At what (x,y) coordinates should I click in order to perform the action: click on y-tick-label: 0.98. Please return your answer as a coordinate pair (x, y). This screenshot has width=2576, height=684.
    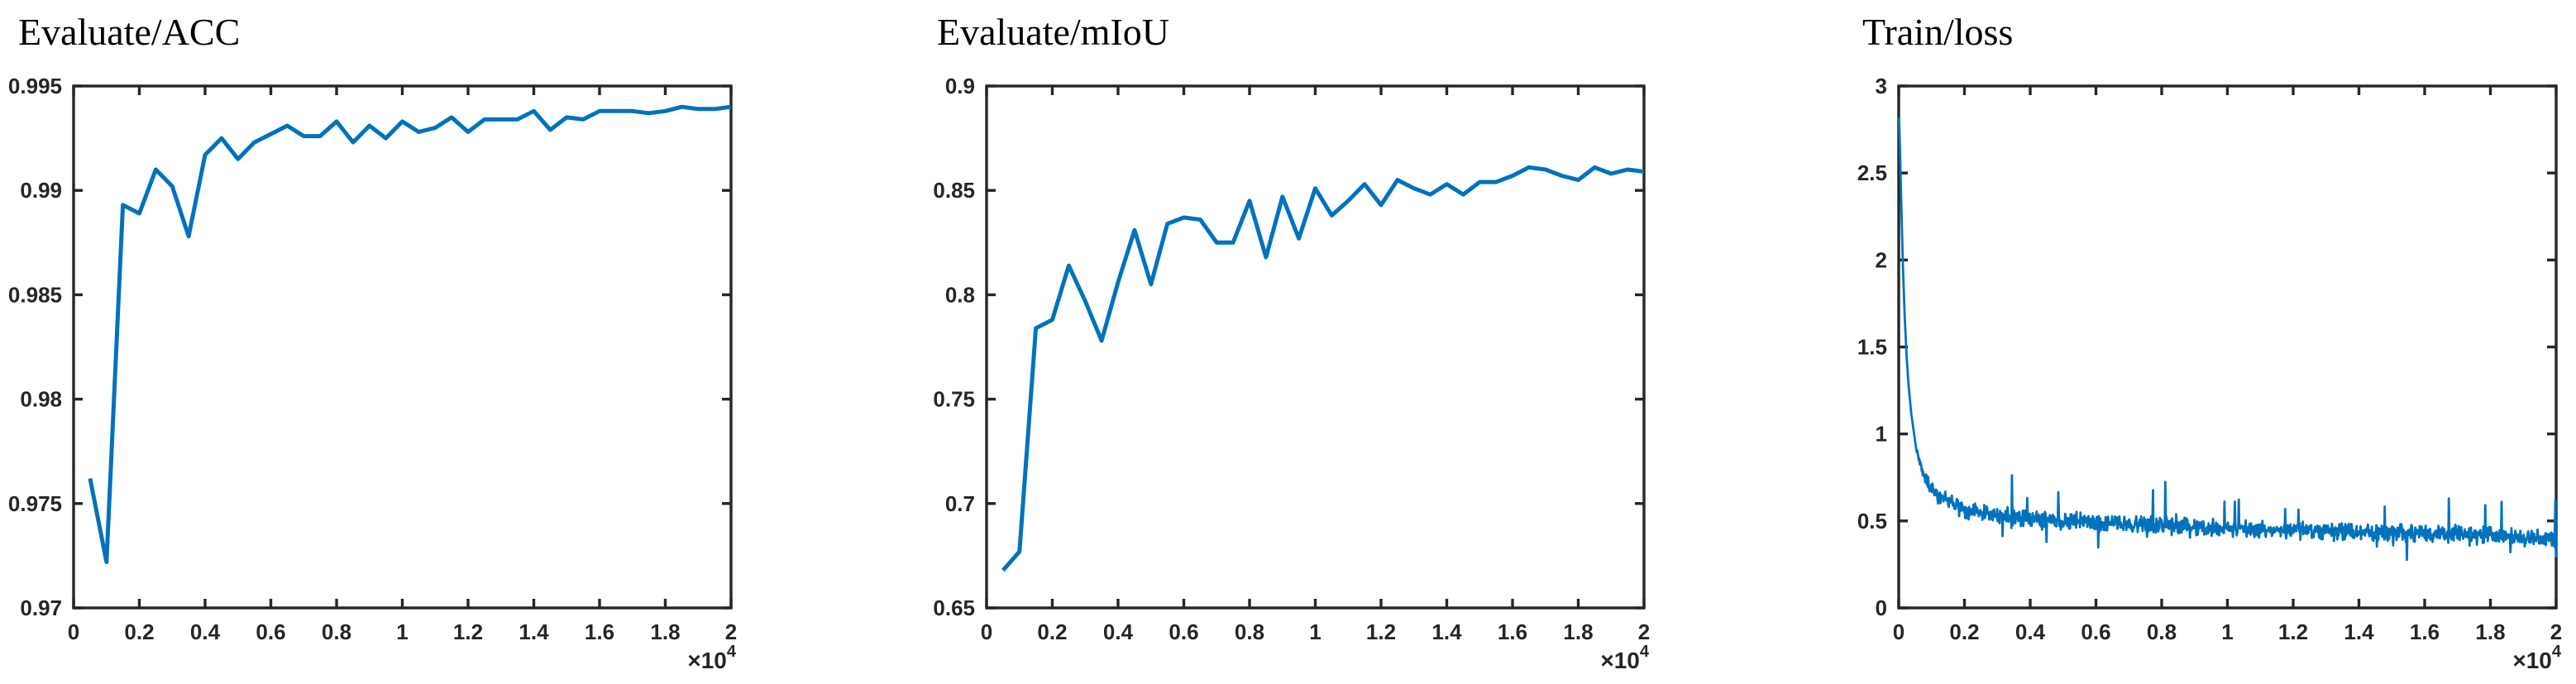
    Looking at the image, I should click on (41, 399).